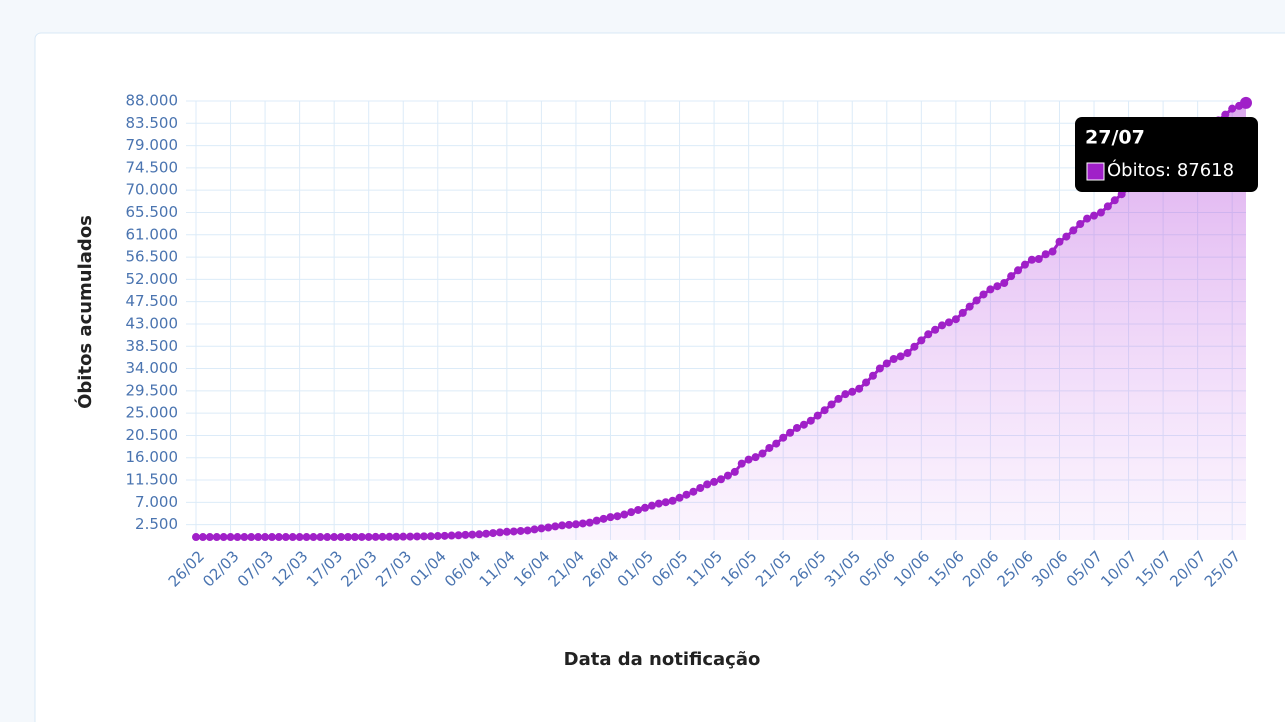  I want to click on y-tick-label: 2.500, so click(156, 524).